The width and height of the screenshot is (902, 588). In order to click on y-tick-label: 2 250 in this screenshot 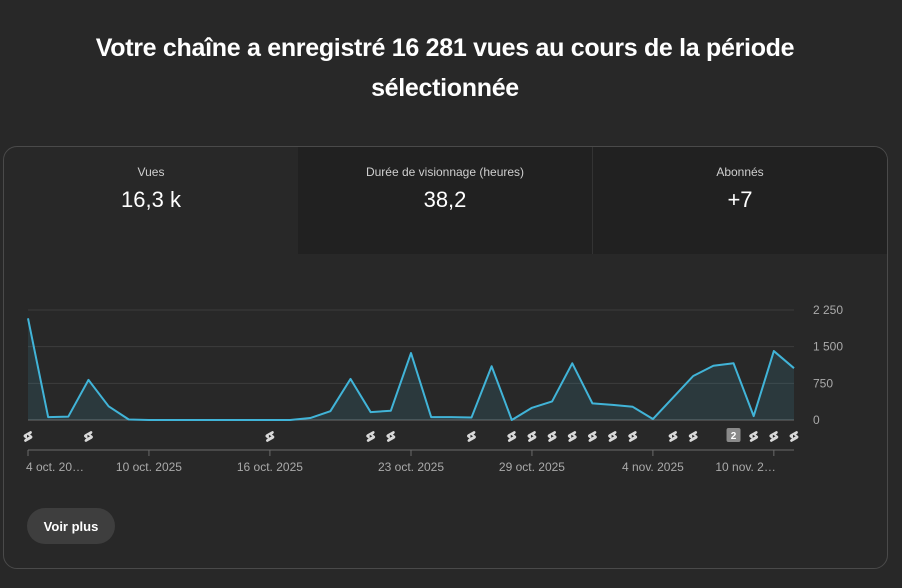, I will do `click(828, 310)`.